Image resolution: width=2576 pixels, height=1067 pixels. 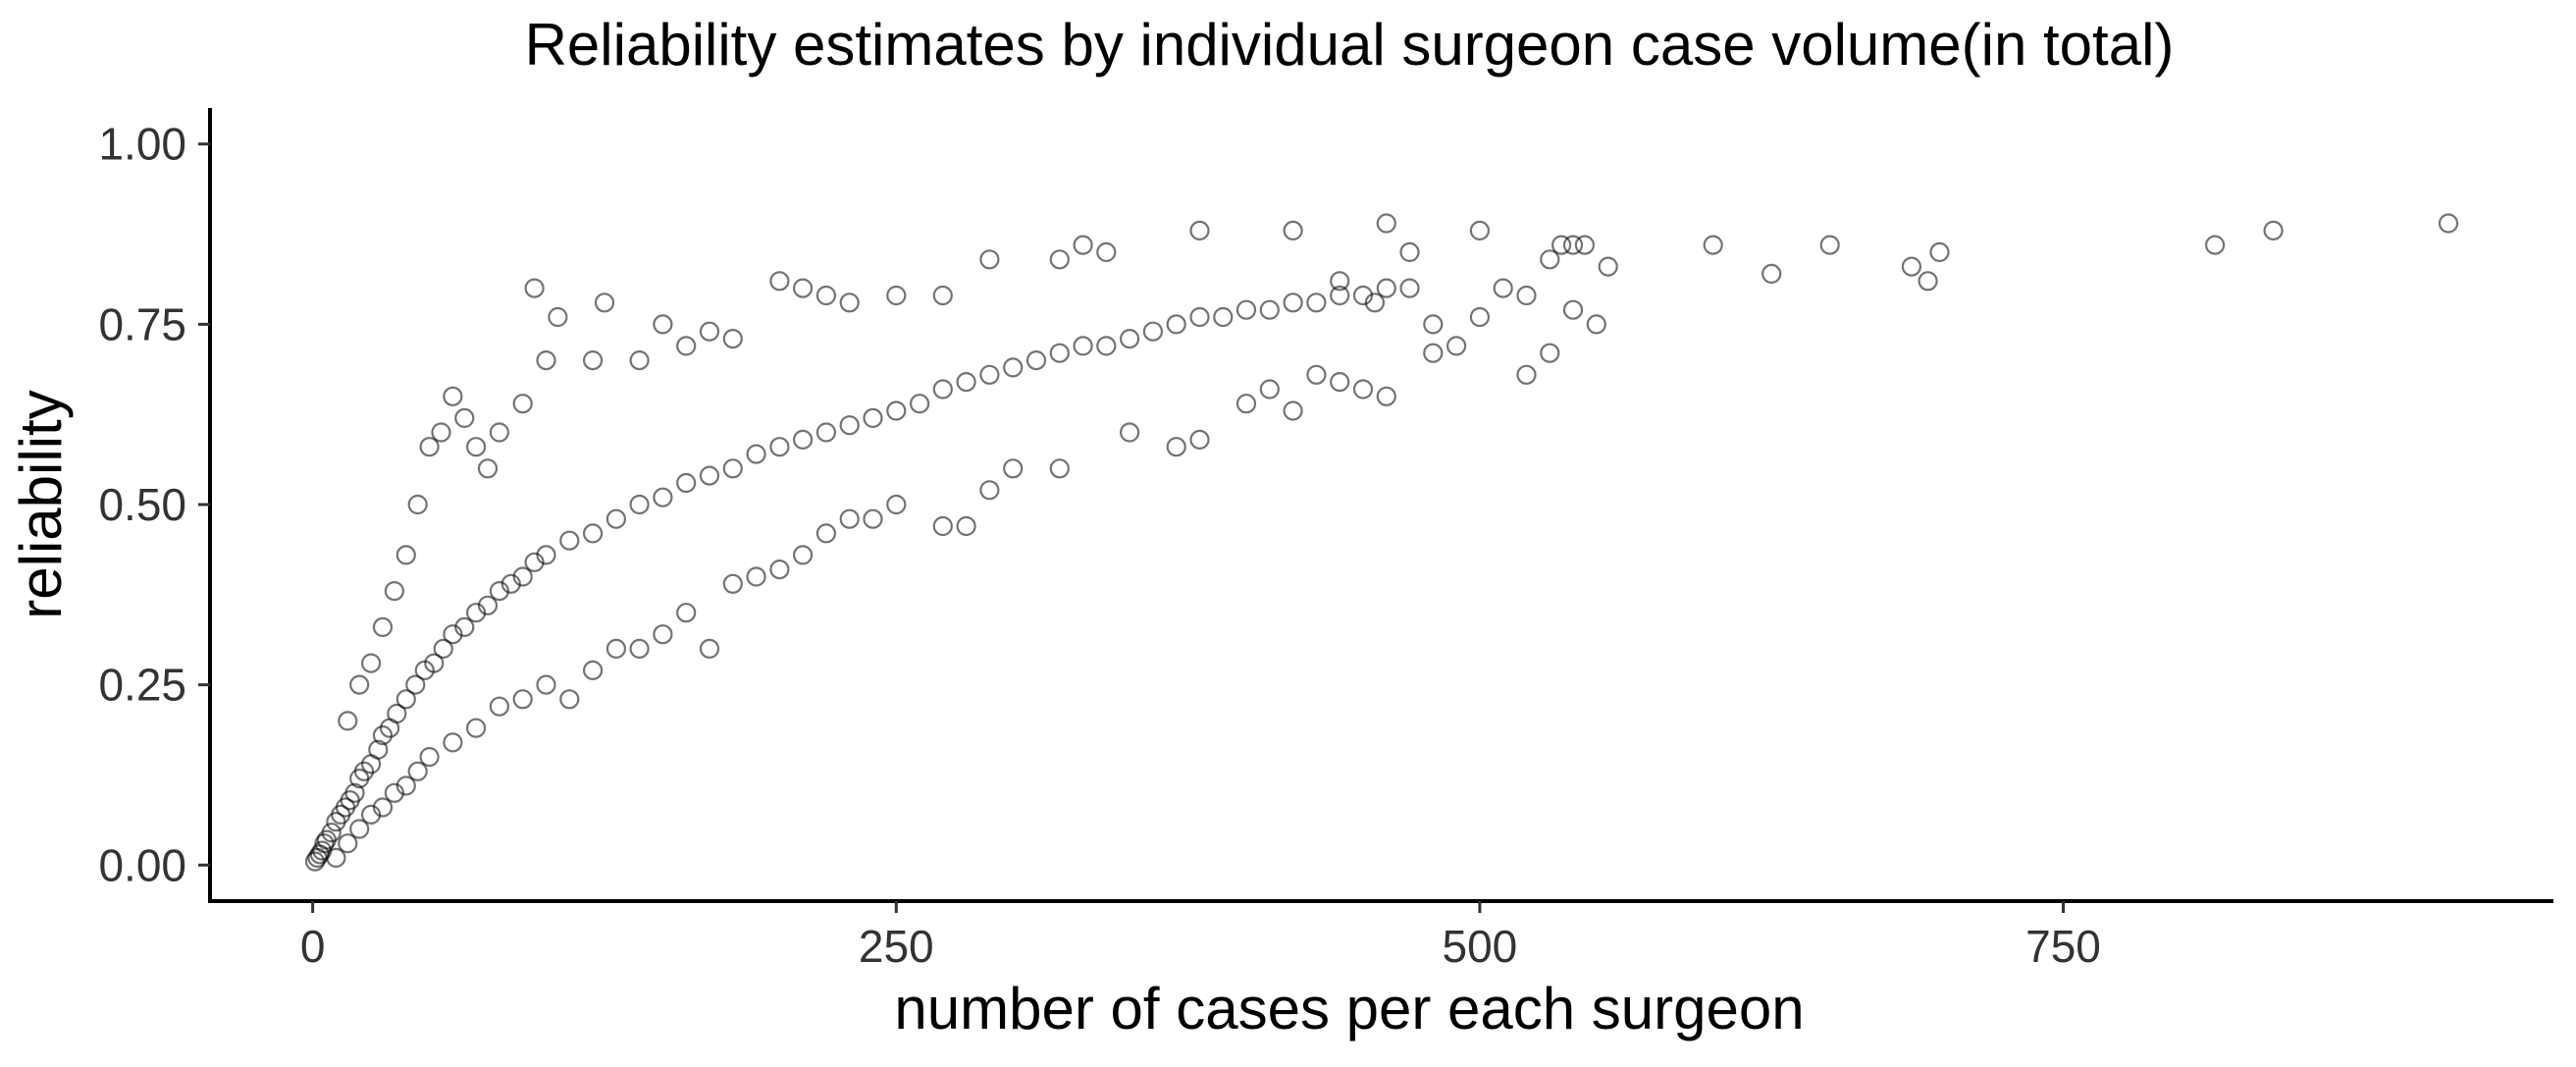 What do you see at coordinates (142, 504) in the screenshot?
I see `y-tick-label: 0.50` at bounding box center [142, 504].